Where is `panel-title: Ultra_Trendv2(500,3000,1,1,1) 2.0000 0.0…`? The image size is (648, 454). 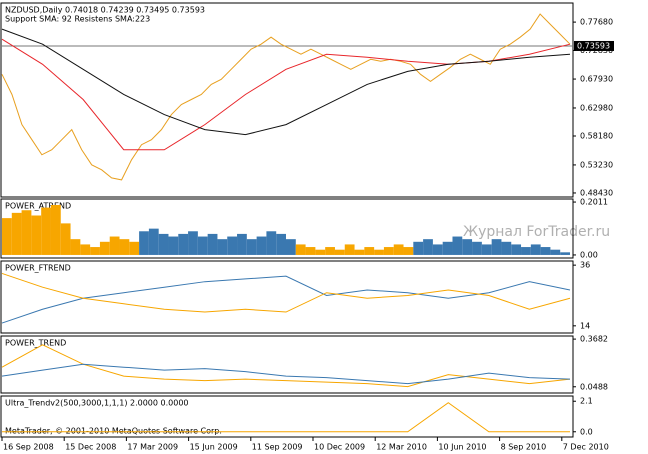
panel-title: Ultra_Trendv2(500,3000,1,1,1) 2.0000 0.0… is located at coordinates (97, 403).